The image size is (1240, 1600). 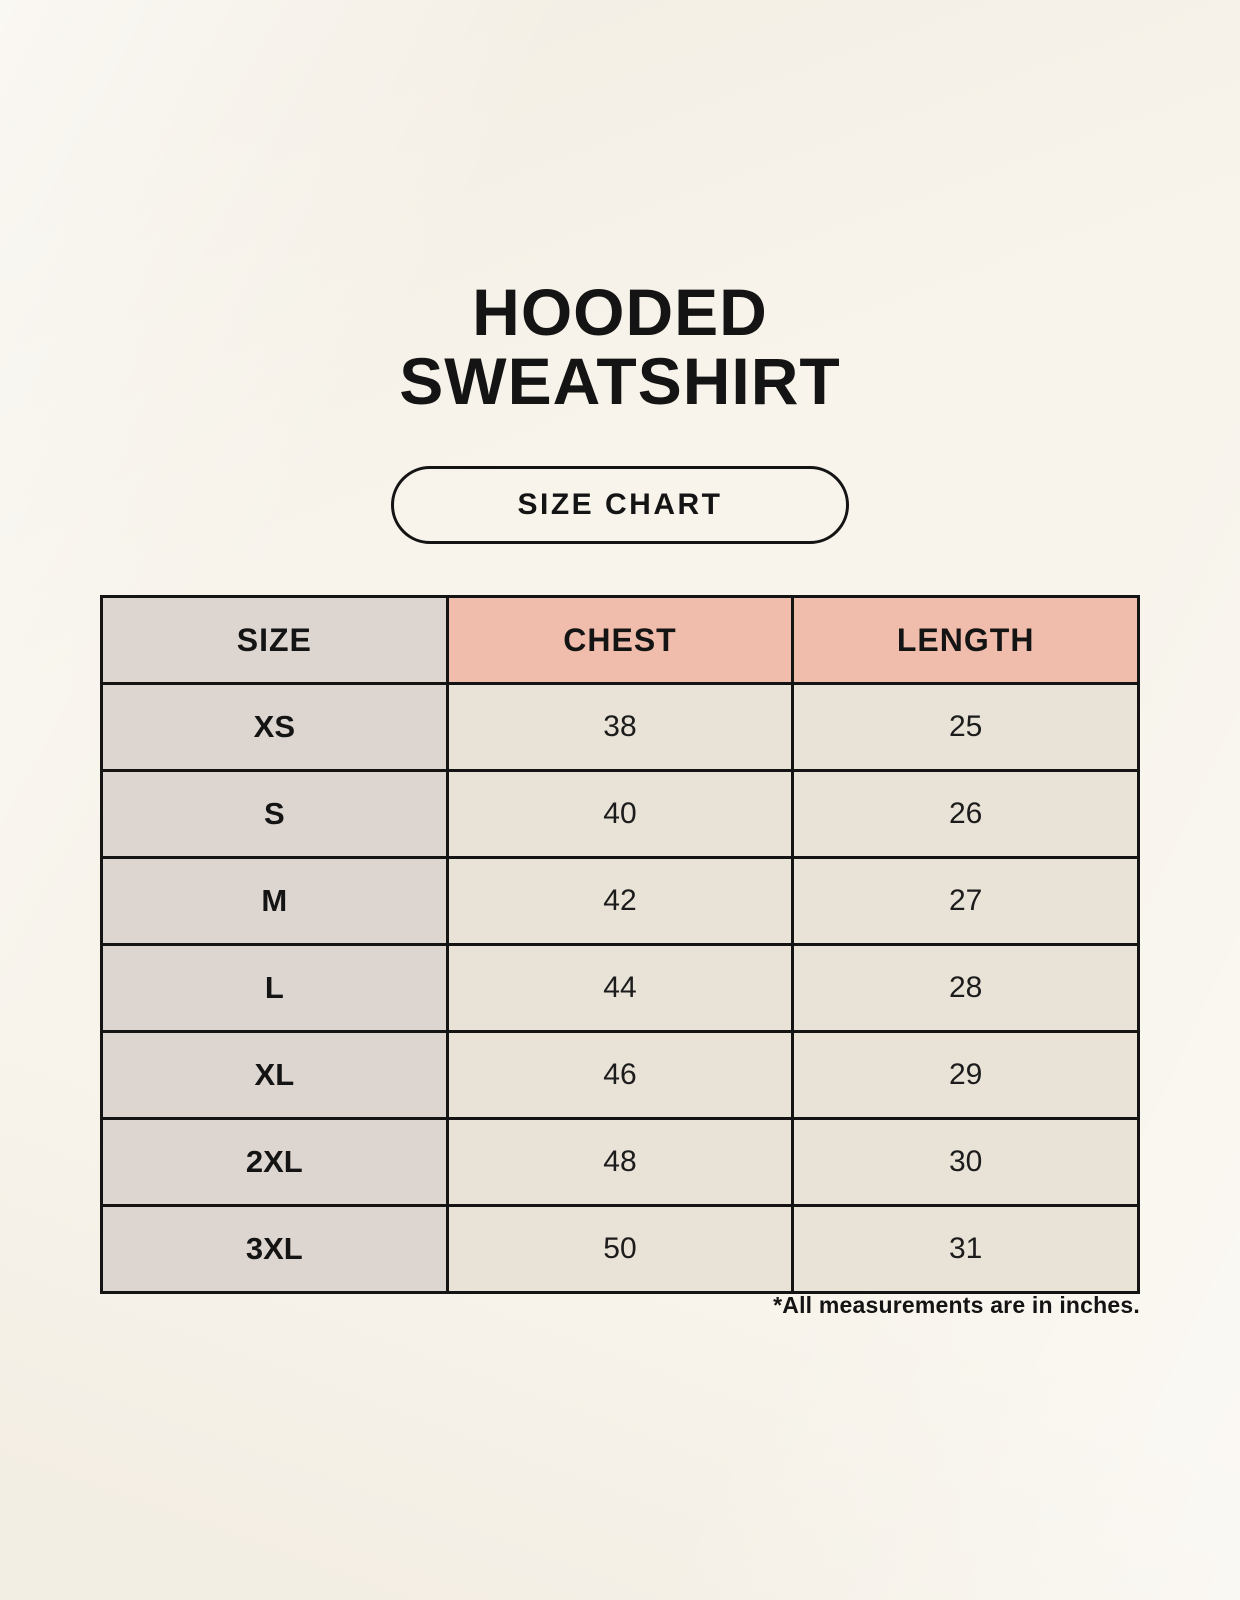 I want to click on chest-value: 48, so click(x=620, y=1162).